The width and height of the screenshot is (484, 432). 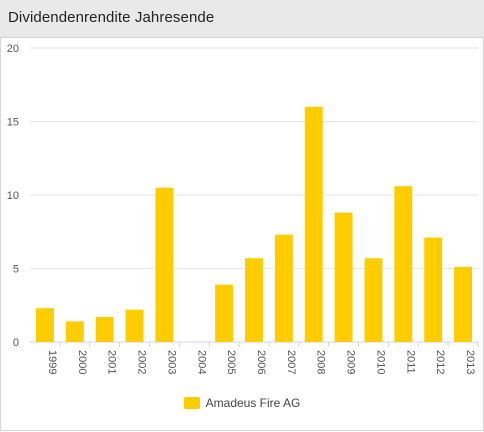 I want to click on legend: Amadeus Fire AG, so click(x=242, y=404).